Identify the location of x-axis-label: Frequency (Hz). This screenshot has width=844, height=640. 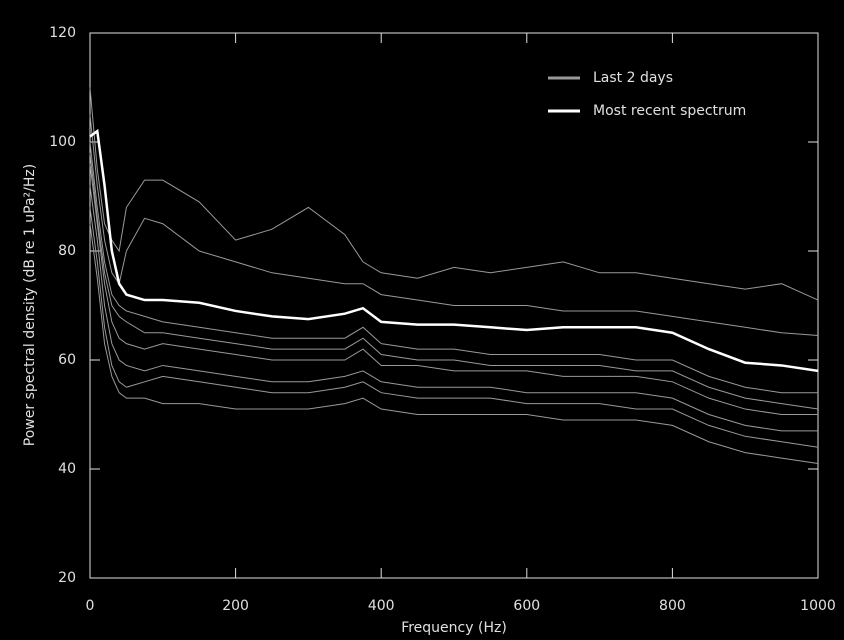
(454, 628).